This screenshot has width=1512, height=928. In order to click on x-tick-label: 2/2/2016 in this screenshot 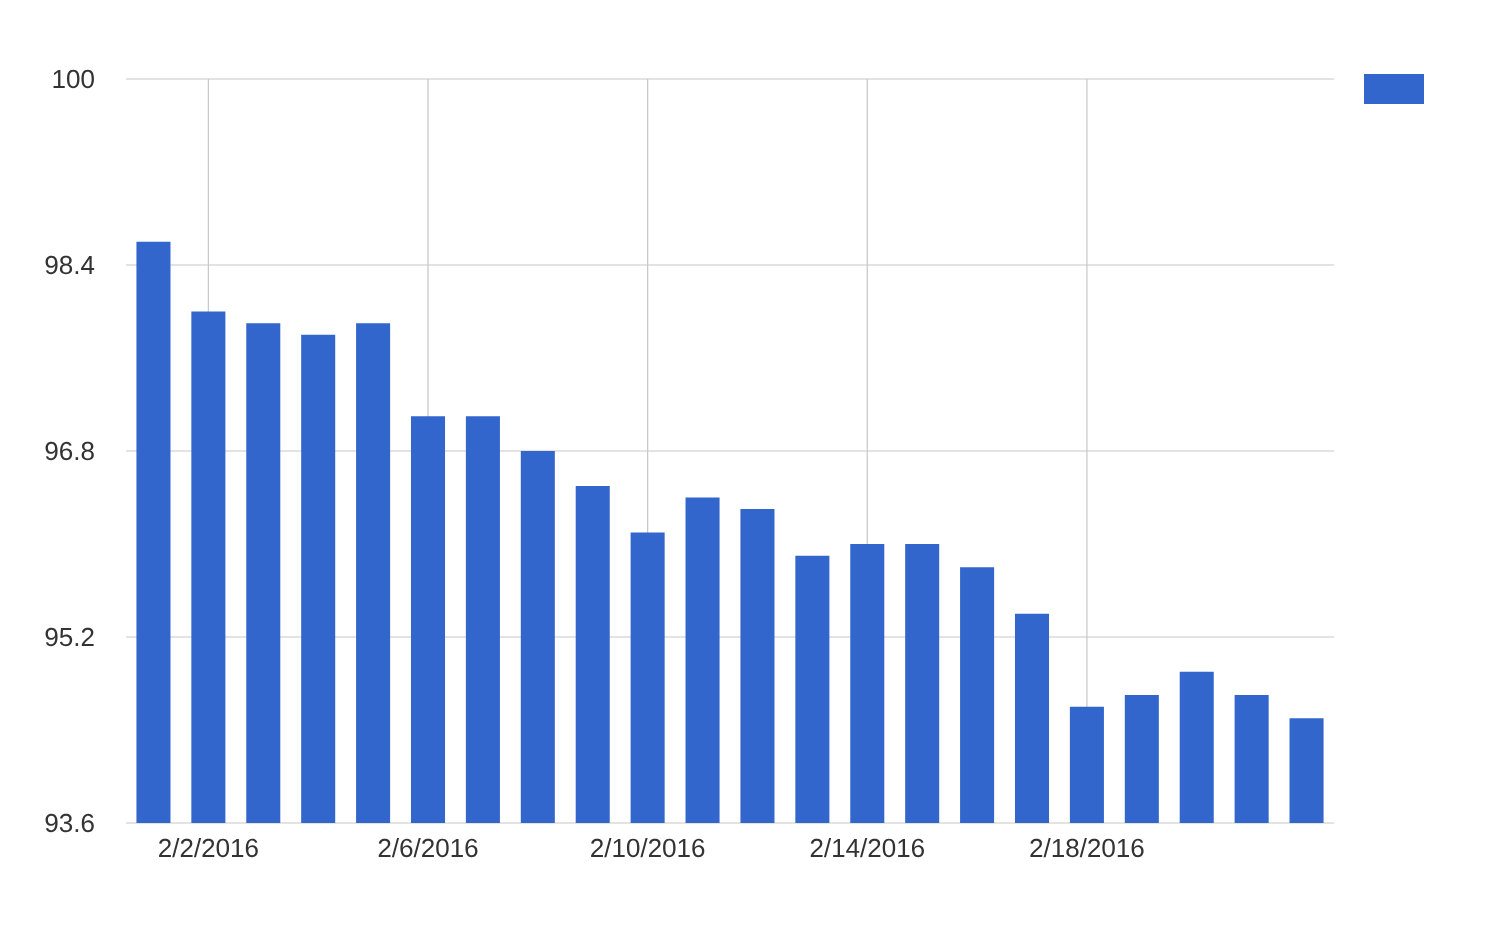, I will do `click(208, 848)`.